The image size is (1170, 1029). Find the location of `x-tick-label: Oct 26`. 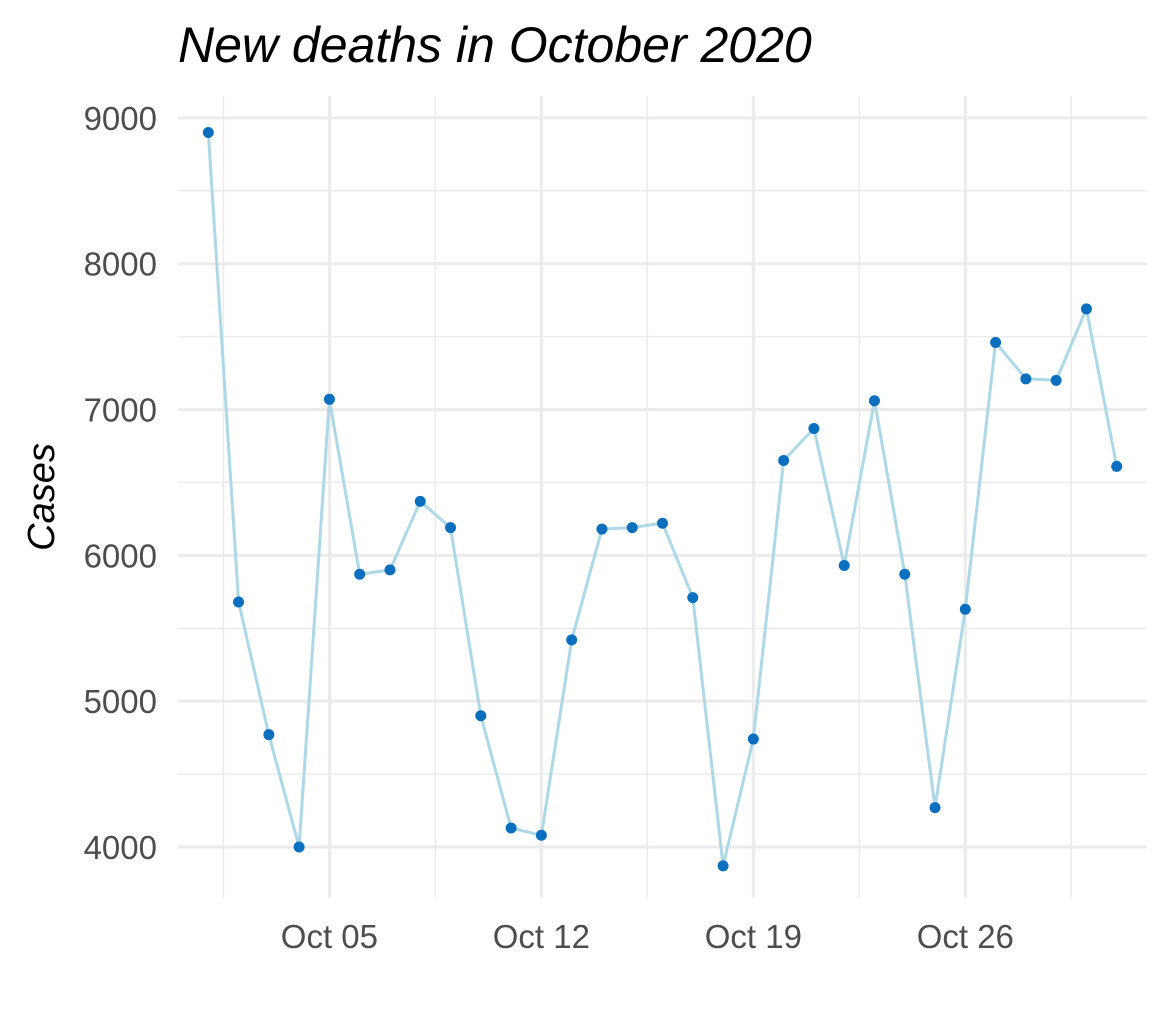

x-tick-label: Oct 26 is located at coordinates (965, 936).